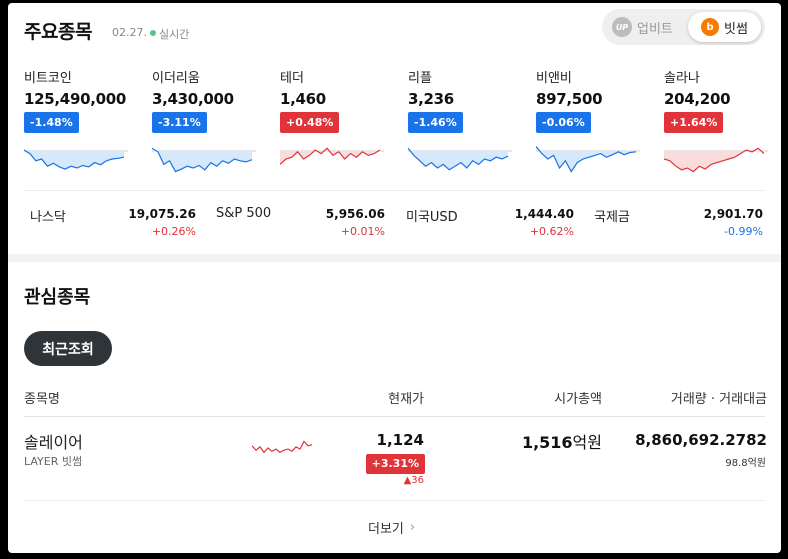  Describe the element at coordinates (42, 399) in the screenshot. I see `column-header-name: 종목명` at that location.